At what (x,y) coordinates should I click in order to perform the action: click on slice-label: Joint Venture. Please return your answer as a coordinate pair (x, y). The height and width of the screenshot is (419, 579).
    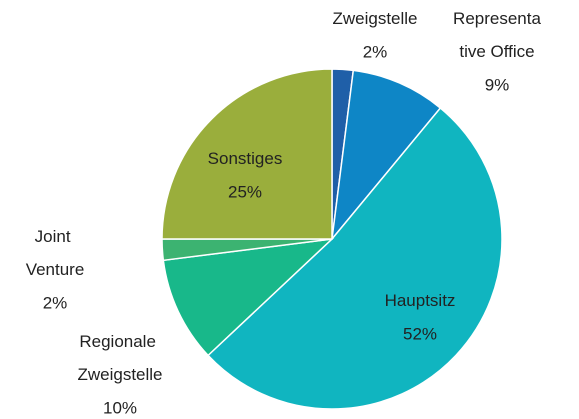
    Looking at the image, I should click on (55, 253).